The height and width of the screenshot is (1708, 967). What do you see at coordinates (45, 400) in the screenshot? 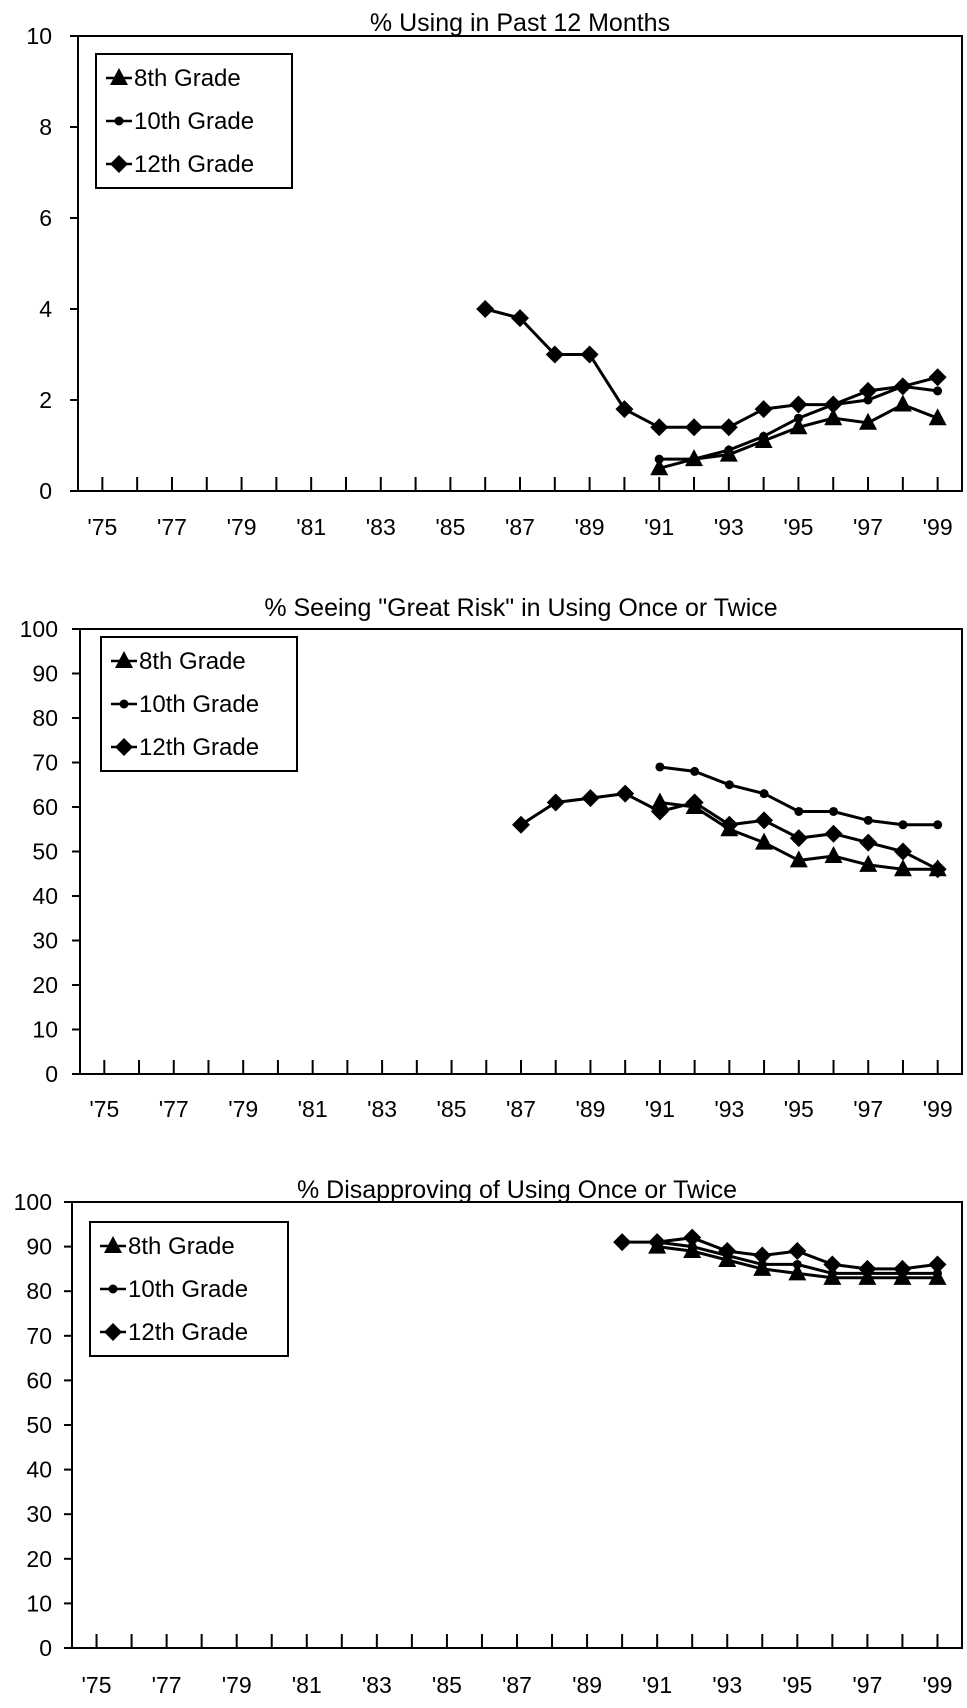
I see `y-tick-label: 2` at bounding box center [45, 400].